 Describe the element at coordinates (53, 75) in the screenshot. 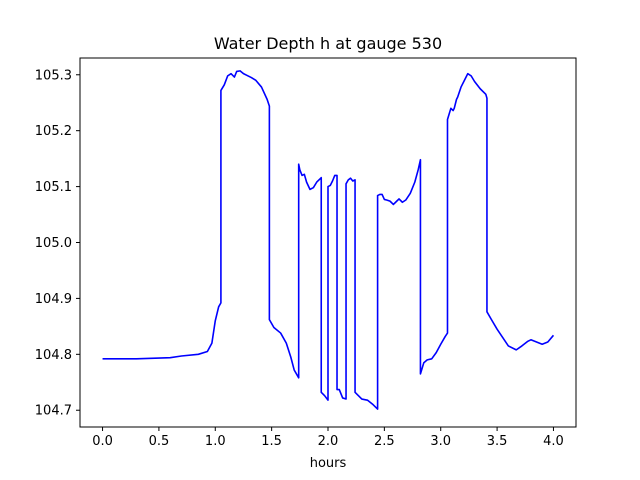

I see `y-tick-label: 105.3` at that location.